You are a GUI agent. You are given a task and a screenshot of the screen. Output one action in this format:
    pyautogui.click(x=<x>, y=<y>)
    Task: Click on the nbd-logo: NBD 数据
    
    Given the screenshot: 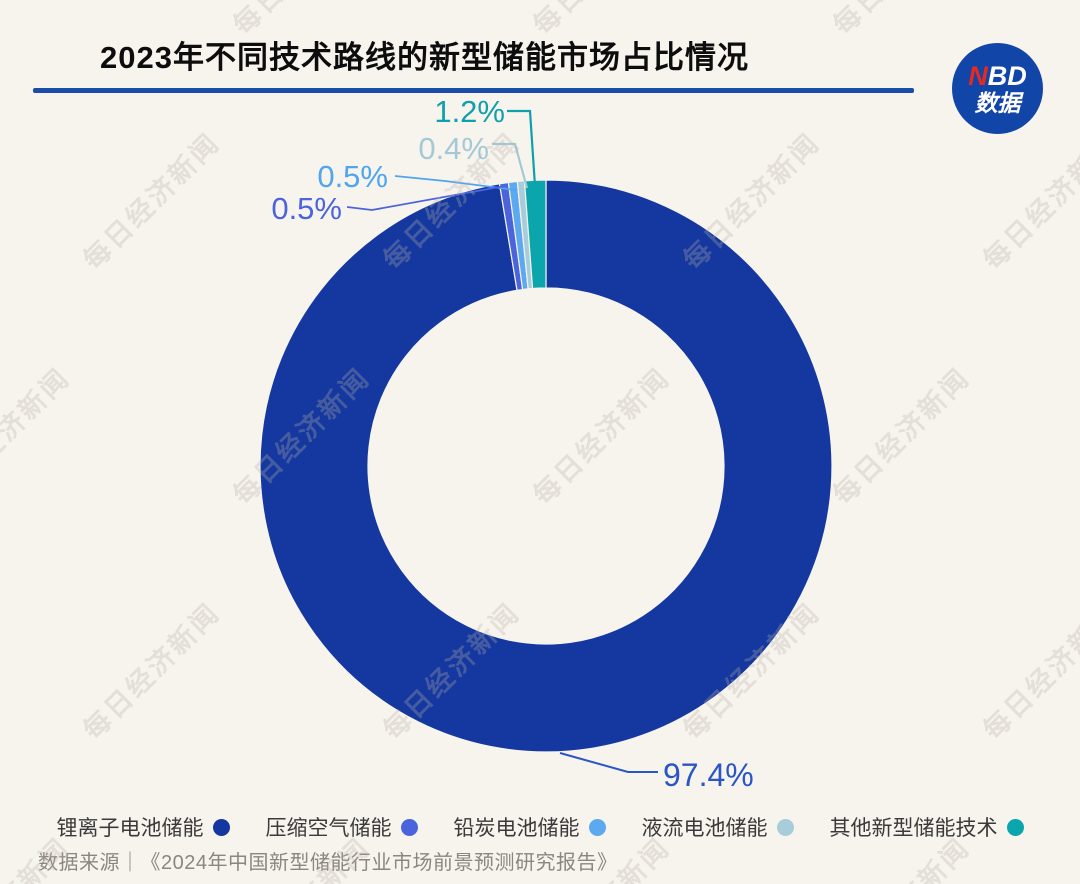 What is the action you would take?
    pyautogui.click(x=997, y=88)
    